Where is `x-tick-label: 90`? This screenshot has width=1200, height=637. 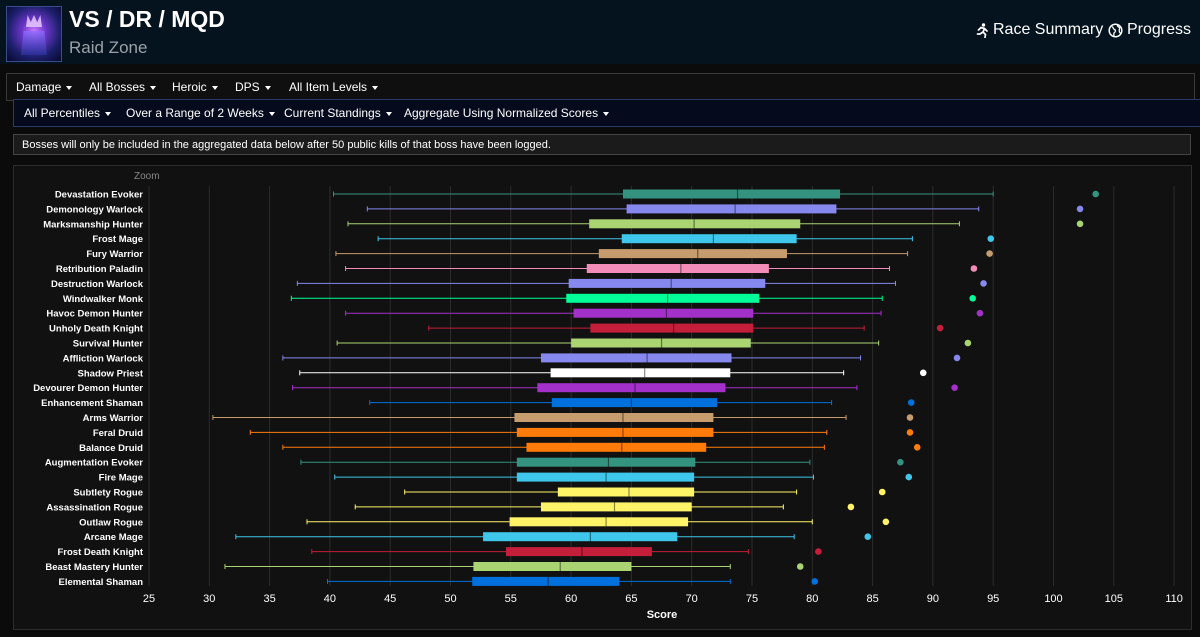
x-tick-label: 90 is located at coordinates (933, 599).